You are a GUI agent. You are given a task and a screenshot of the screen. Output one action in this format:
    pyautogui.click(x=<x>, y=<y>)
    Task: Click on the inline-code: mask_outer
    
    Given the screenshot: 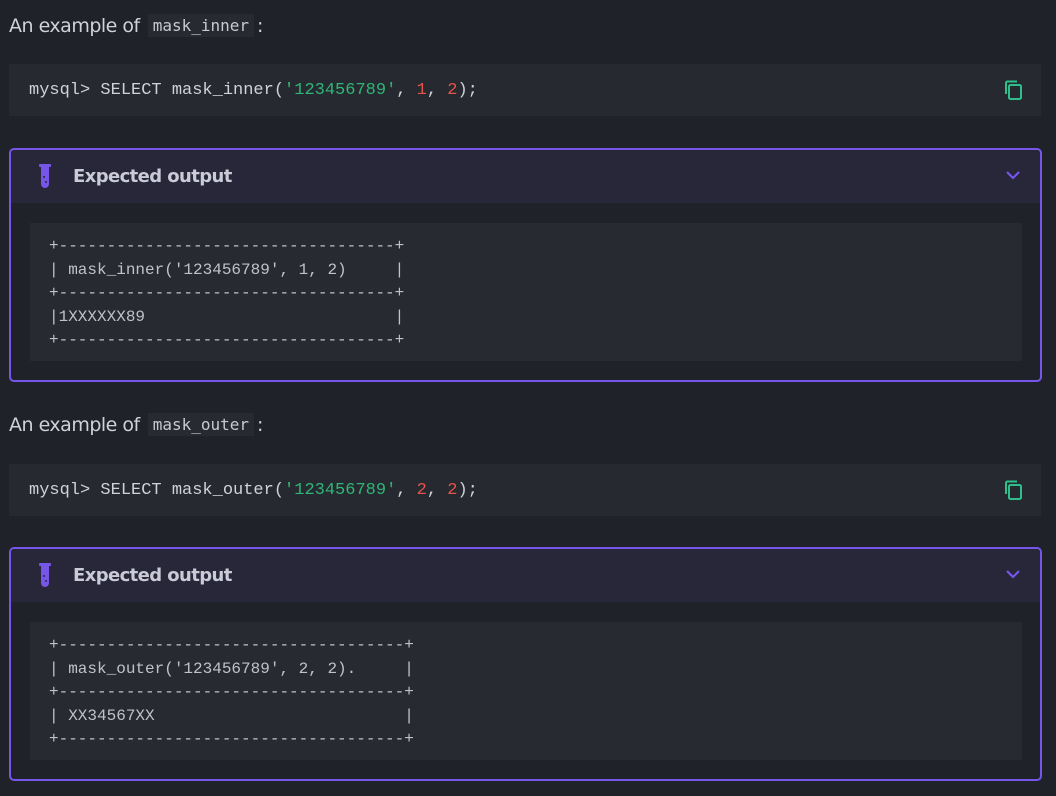 What is the action you would take?
    pyautogui.click(x=201, y=424)
    